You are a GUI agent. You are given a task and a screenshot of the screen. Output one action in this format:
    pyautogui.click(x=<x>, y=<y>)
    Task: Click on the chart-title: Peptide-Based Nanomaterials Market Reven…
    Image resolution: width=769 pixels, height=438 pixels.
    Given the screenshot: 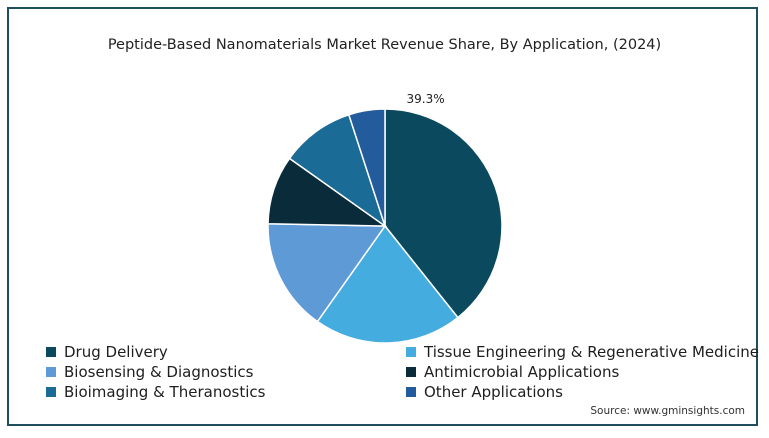 What is the action you would take?
    pyautogui.click(x=384, y=45)
    